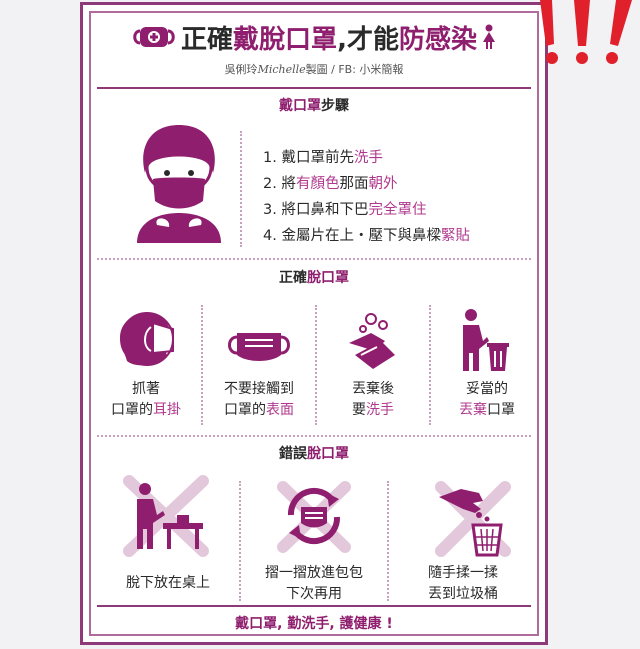 The height and width of the screenshot is (649, 640). What do you see at coordinates (335, 106) in the screenshot?
I see `heading-rest: 步驟` at bounding box center [335, 106].